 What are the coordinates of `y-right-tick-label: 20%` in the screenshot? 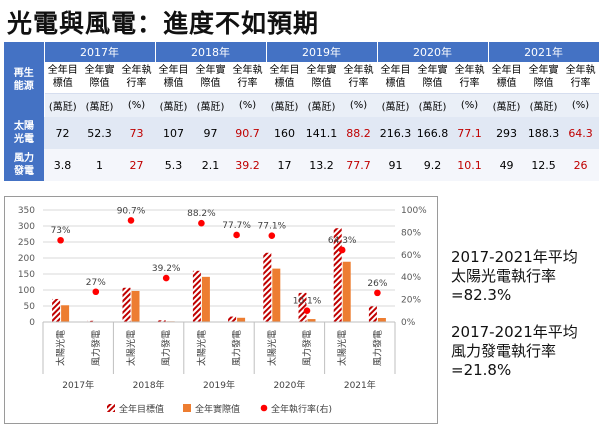 It's located at (411, 301).